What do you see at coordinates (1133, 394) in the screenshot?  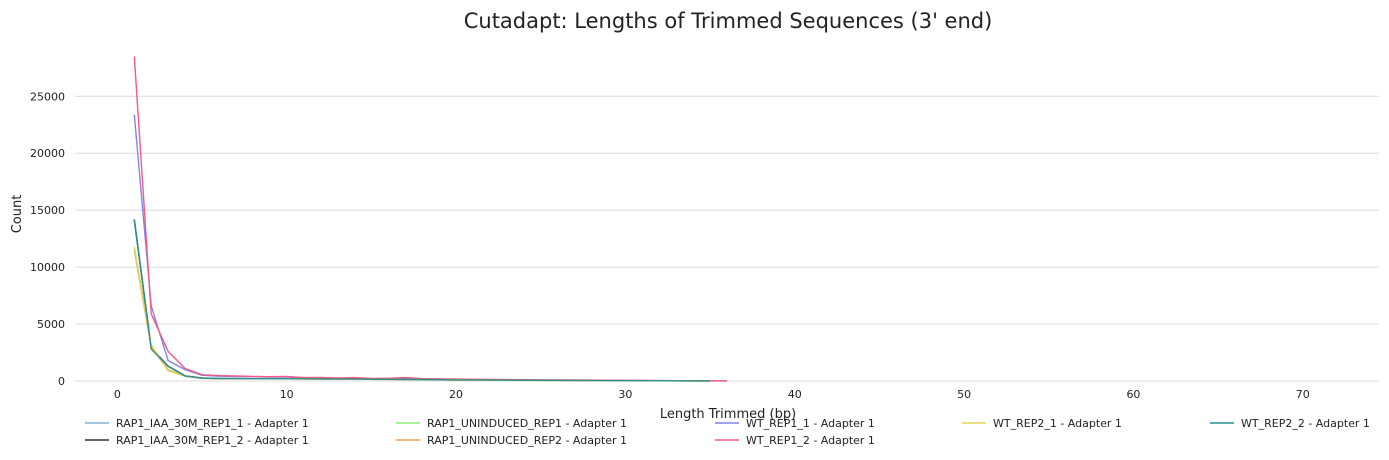 I see `x-tick-label: 60` at bounding box center [1133, 394].